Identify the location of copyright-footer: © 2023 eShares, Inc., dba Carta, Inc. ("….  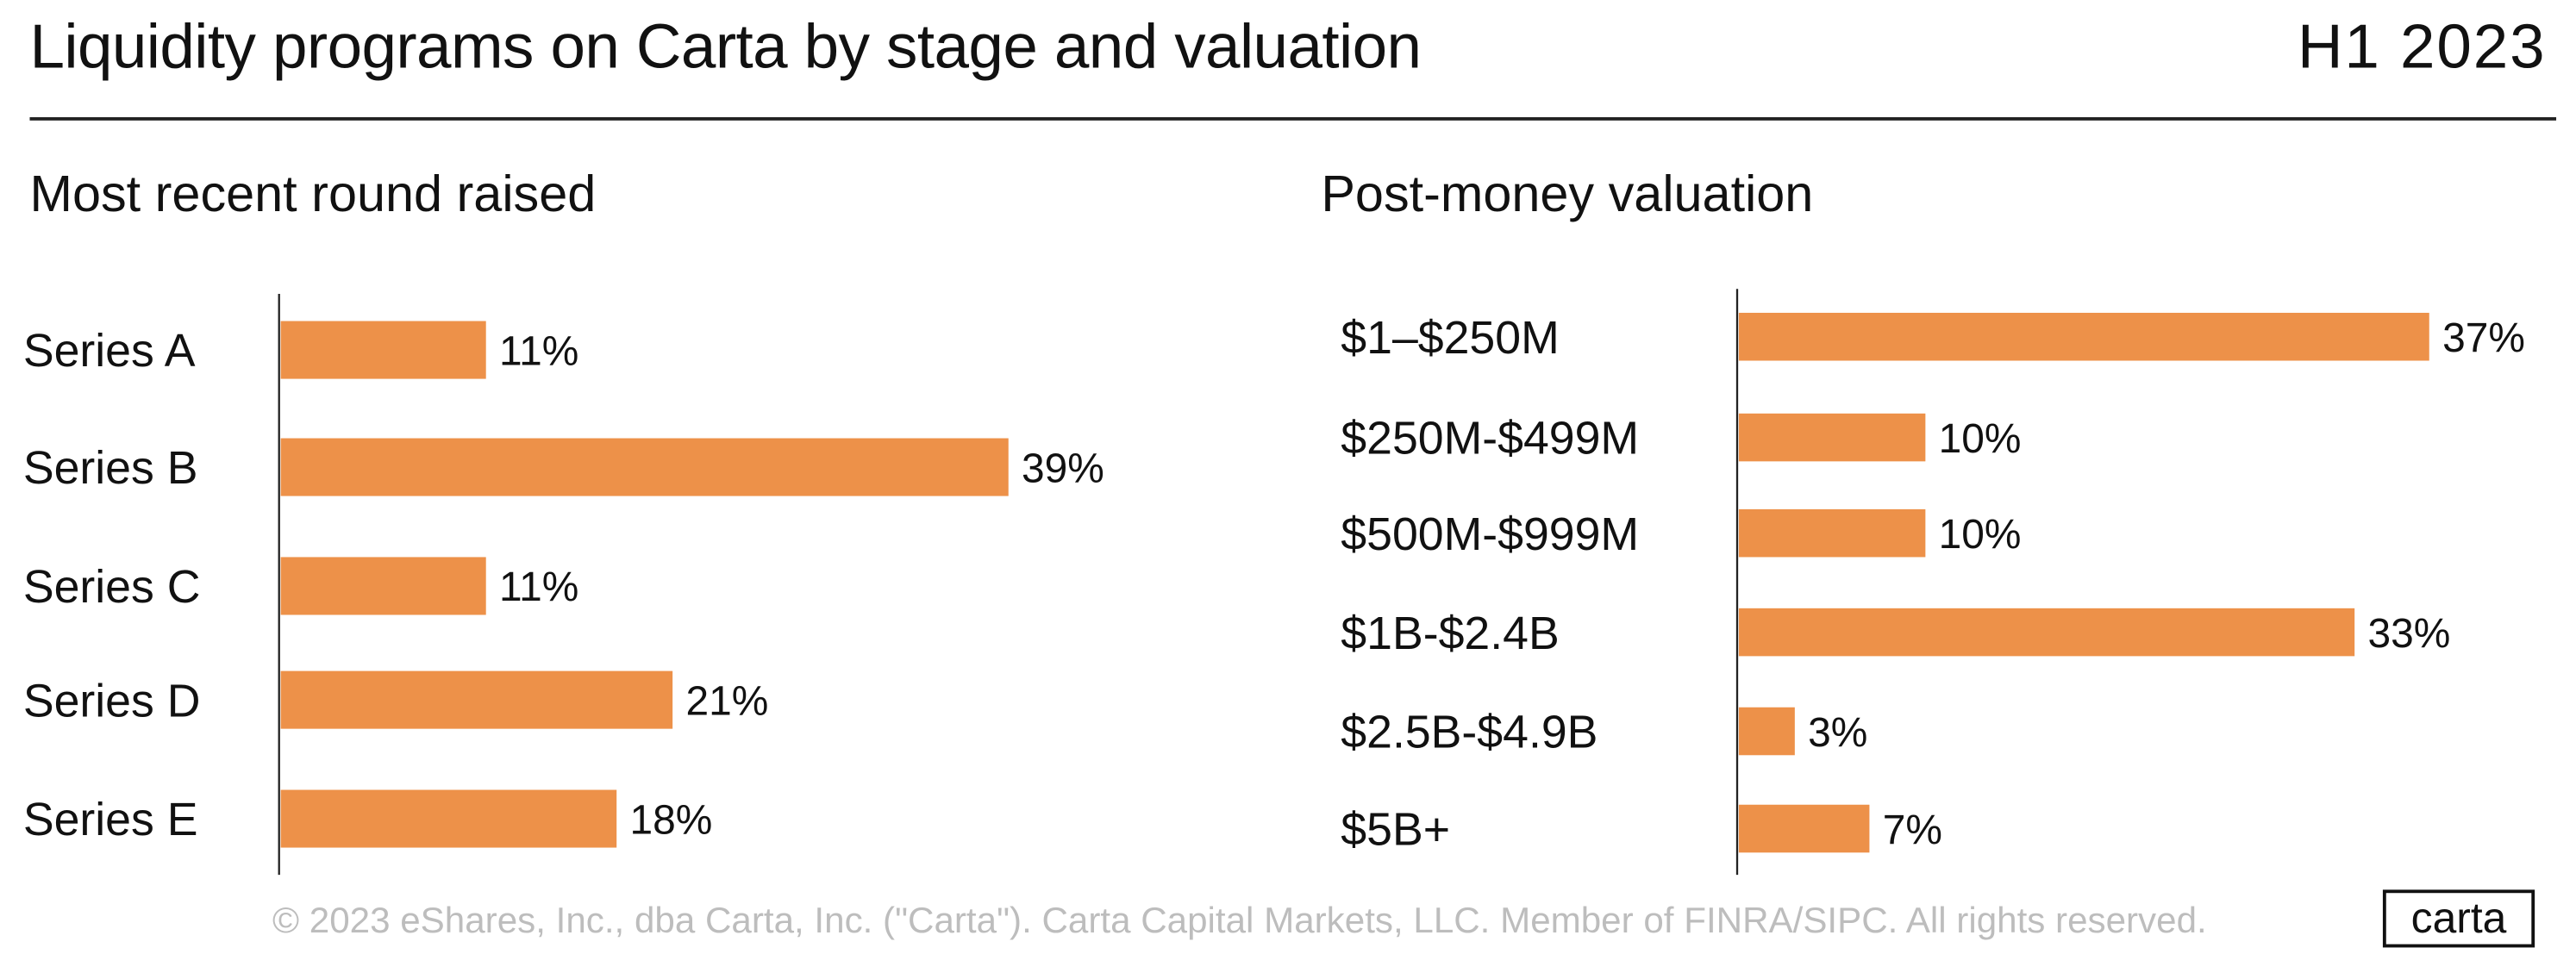
(1239, 920).